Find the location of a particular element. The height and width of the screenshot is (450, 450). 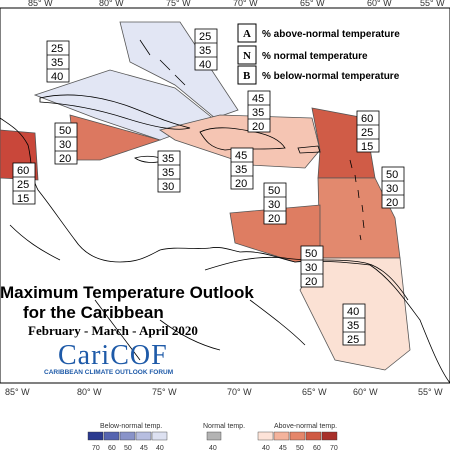

key-normal-box is located at coordinates (247, 55).